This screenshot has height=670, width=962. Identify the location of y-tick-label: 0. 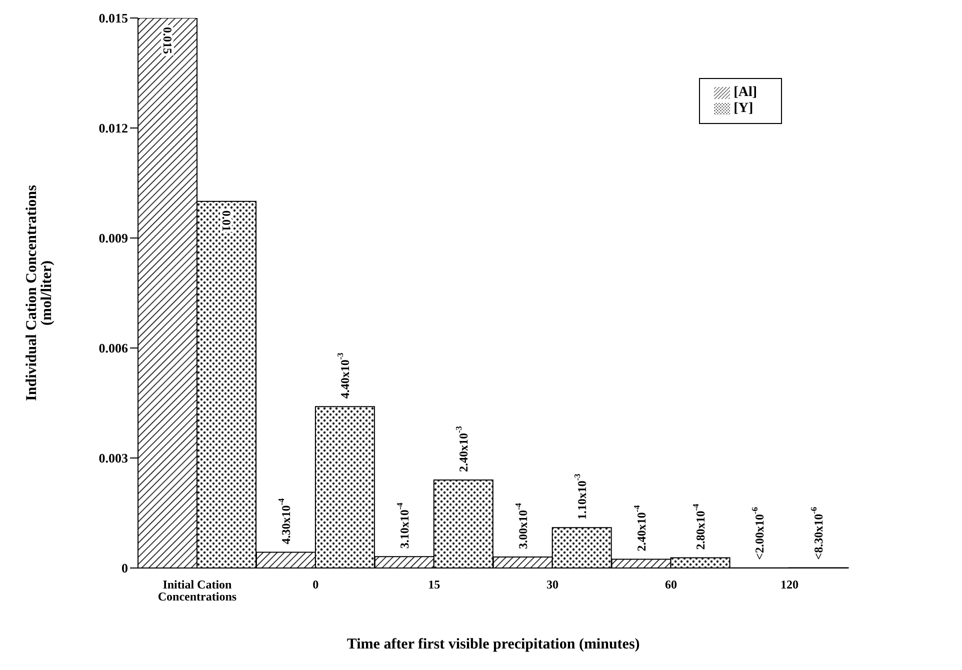
(125, 568).